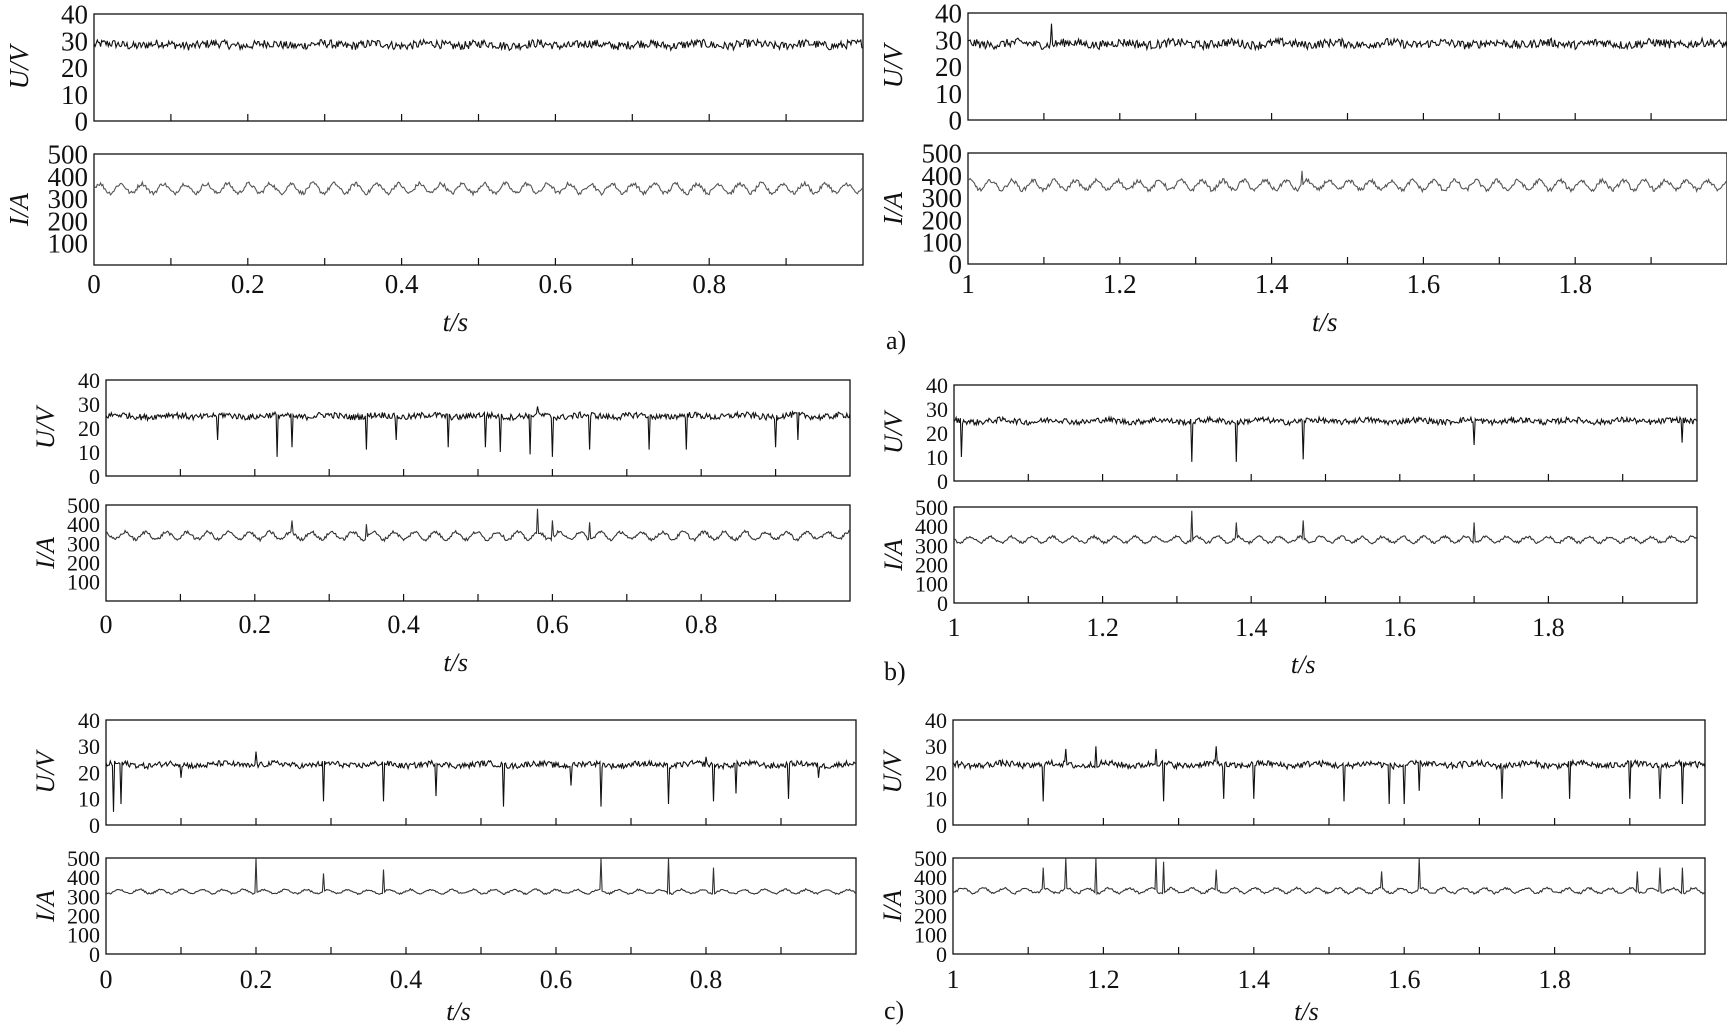  Describe the element at coordinates (896, 340) in the screenshot. I see `panel-label-a: a)` at that location.